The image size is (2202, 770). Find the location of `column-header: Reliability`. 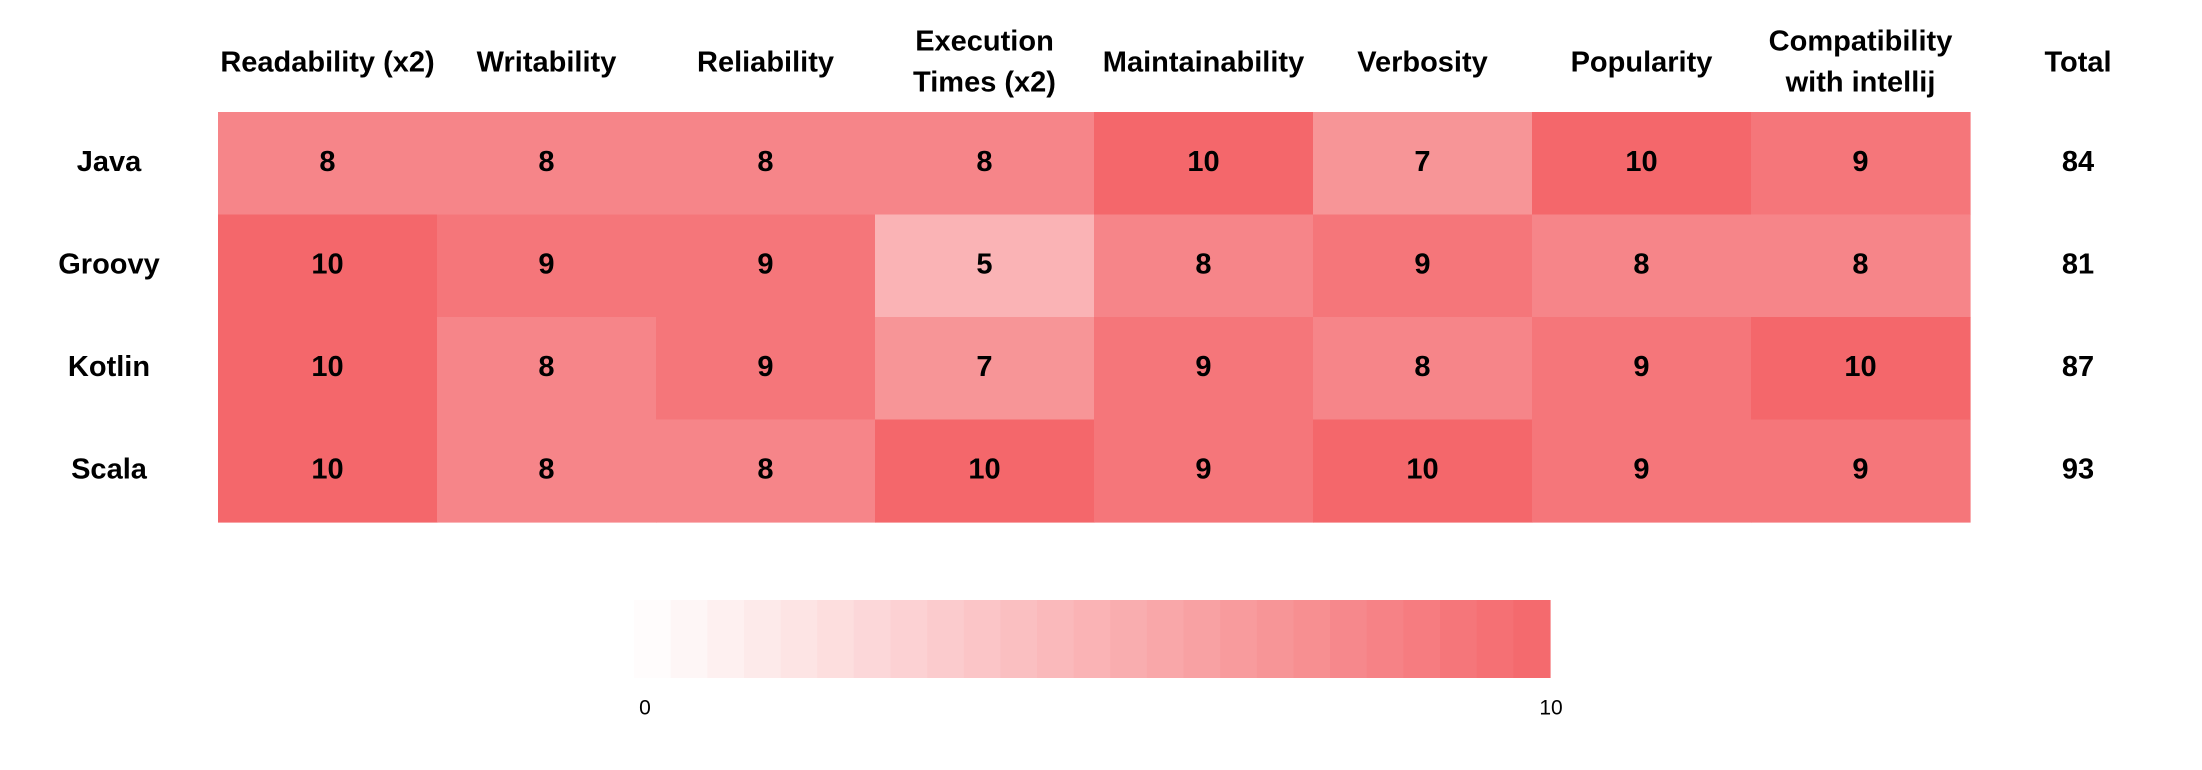

column-header: Reliability is located at coordinates (765, 63).